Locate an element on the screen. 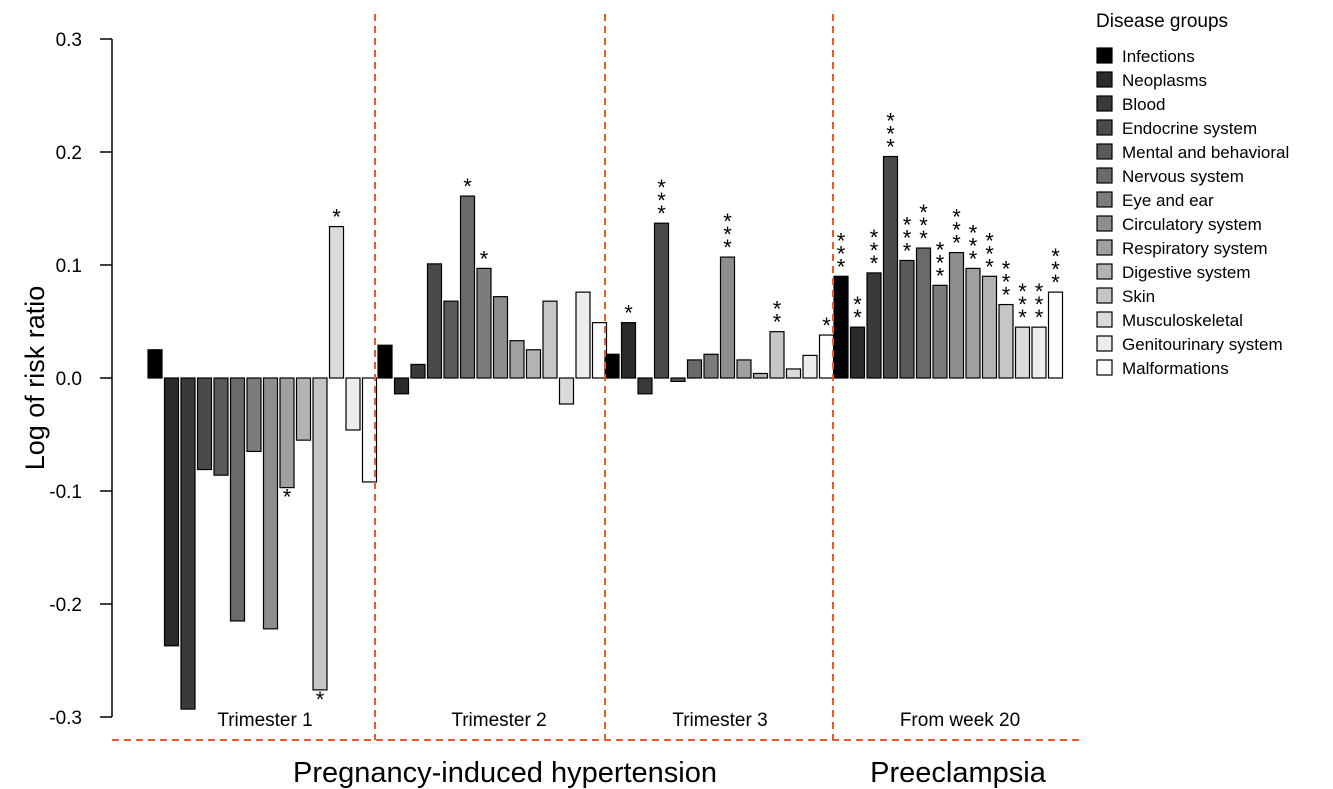 Image resolution: width=1333 pixels, height=789 pixels. legend-label: Nervous system is located at coordinates (1183, 176).